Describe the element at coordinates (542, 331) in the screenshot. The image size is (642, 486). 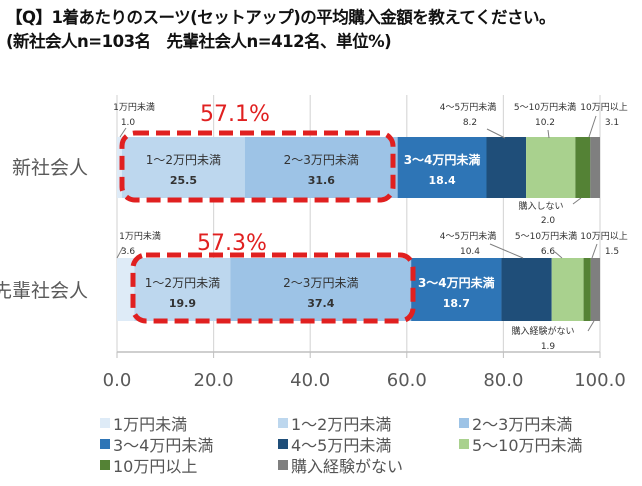
I see `segment-label: 購入経験がない` at that location.